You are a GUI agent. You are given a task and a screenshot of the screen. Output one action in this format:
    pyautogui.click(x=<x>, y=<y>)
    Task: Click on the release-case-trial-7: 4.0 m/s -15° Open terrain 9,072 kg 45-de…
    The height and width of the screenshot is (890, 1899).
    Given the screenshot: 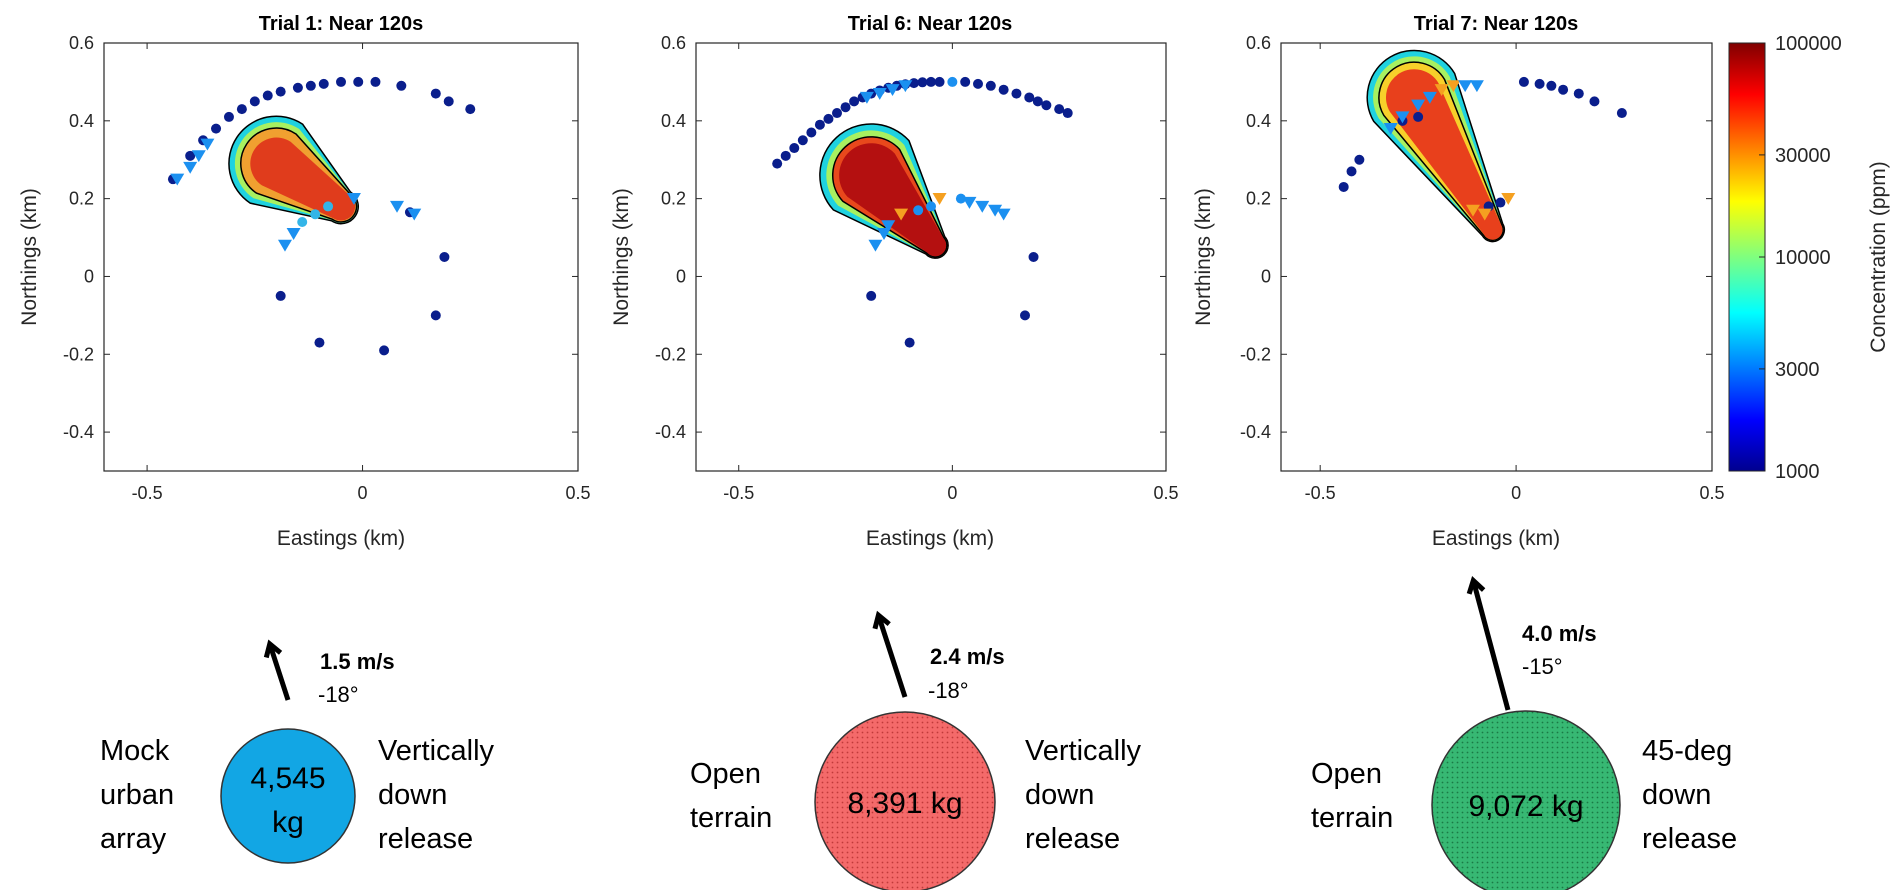 What is the action you would take?
    pyautogui.click(x=1524, y=733)
    